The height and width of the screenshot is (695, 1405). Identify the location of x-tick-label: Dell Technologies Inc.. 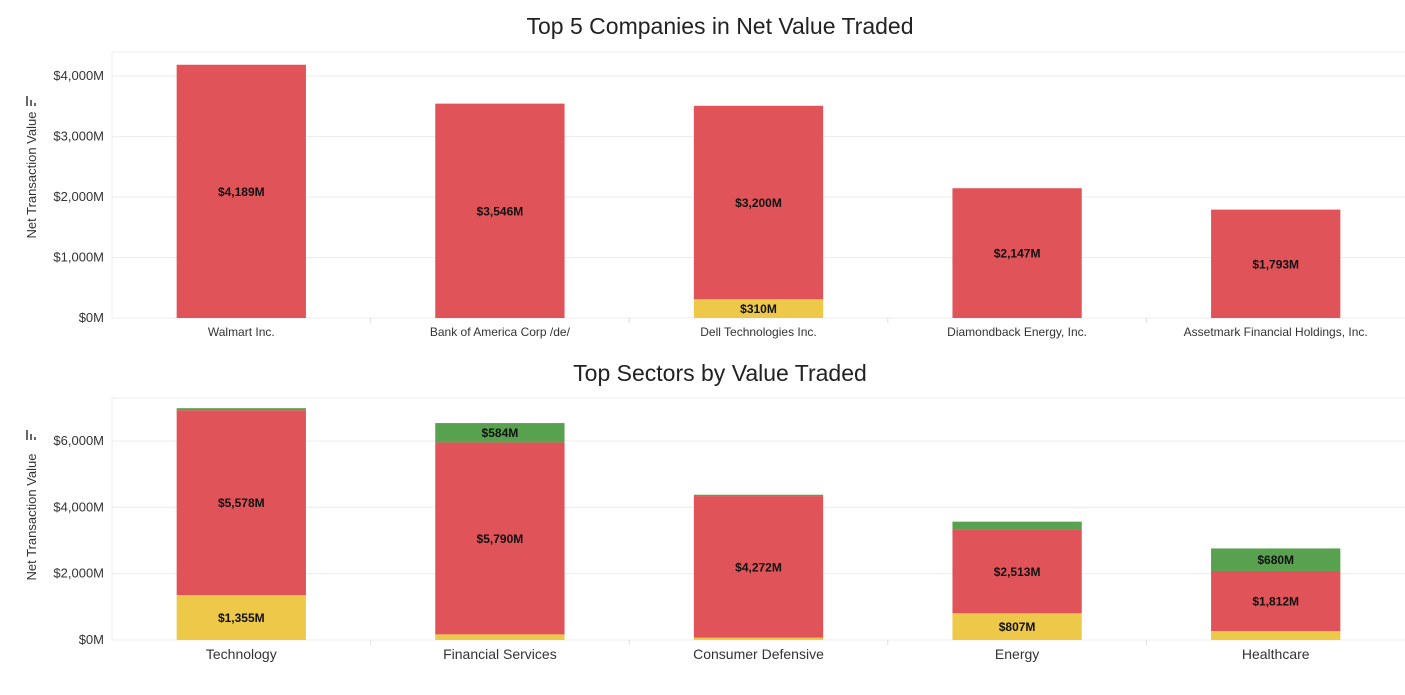
(758, 332).